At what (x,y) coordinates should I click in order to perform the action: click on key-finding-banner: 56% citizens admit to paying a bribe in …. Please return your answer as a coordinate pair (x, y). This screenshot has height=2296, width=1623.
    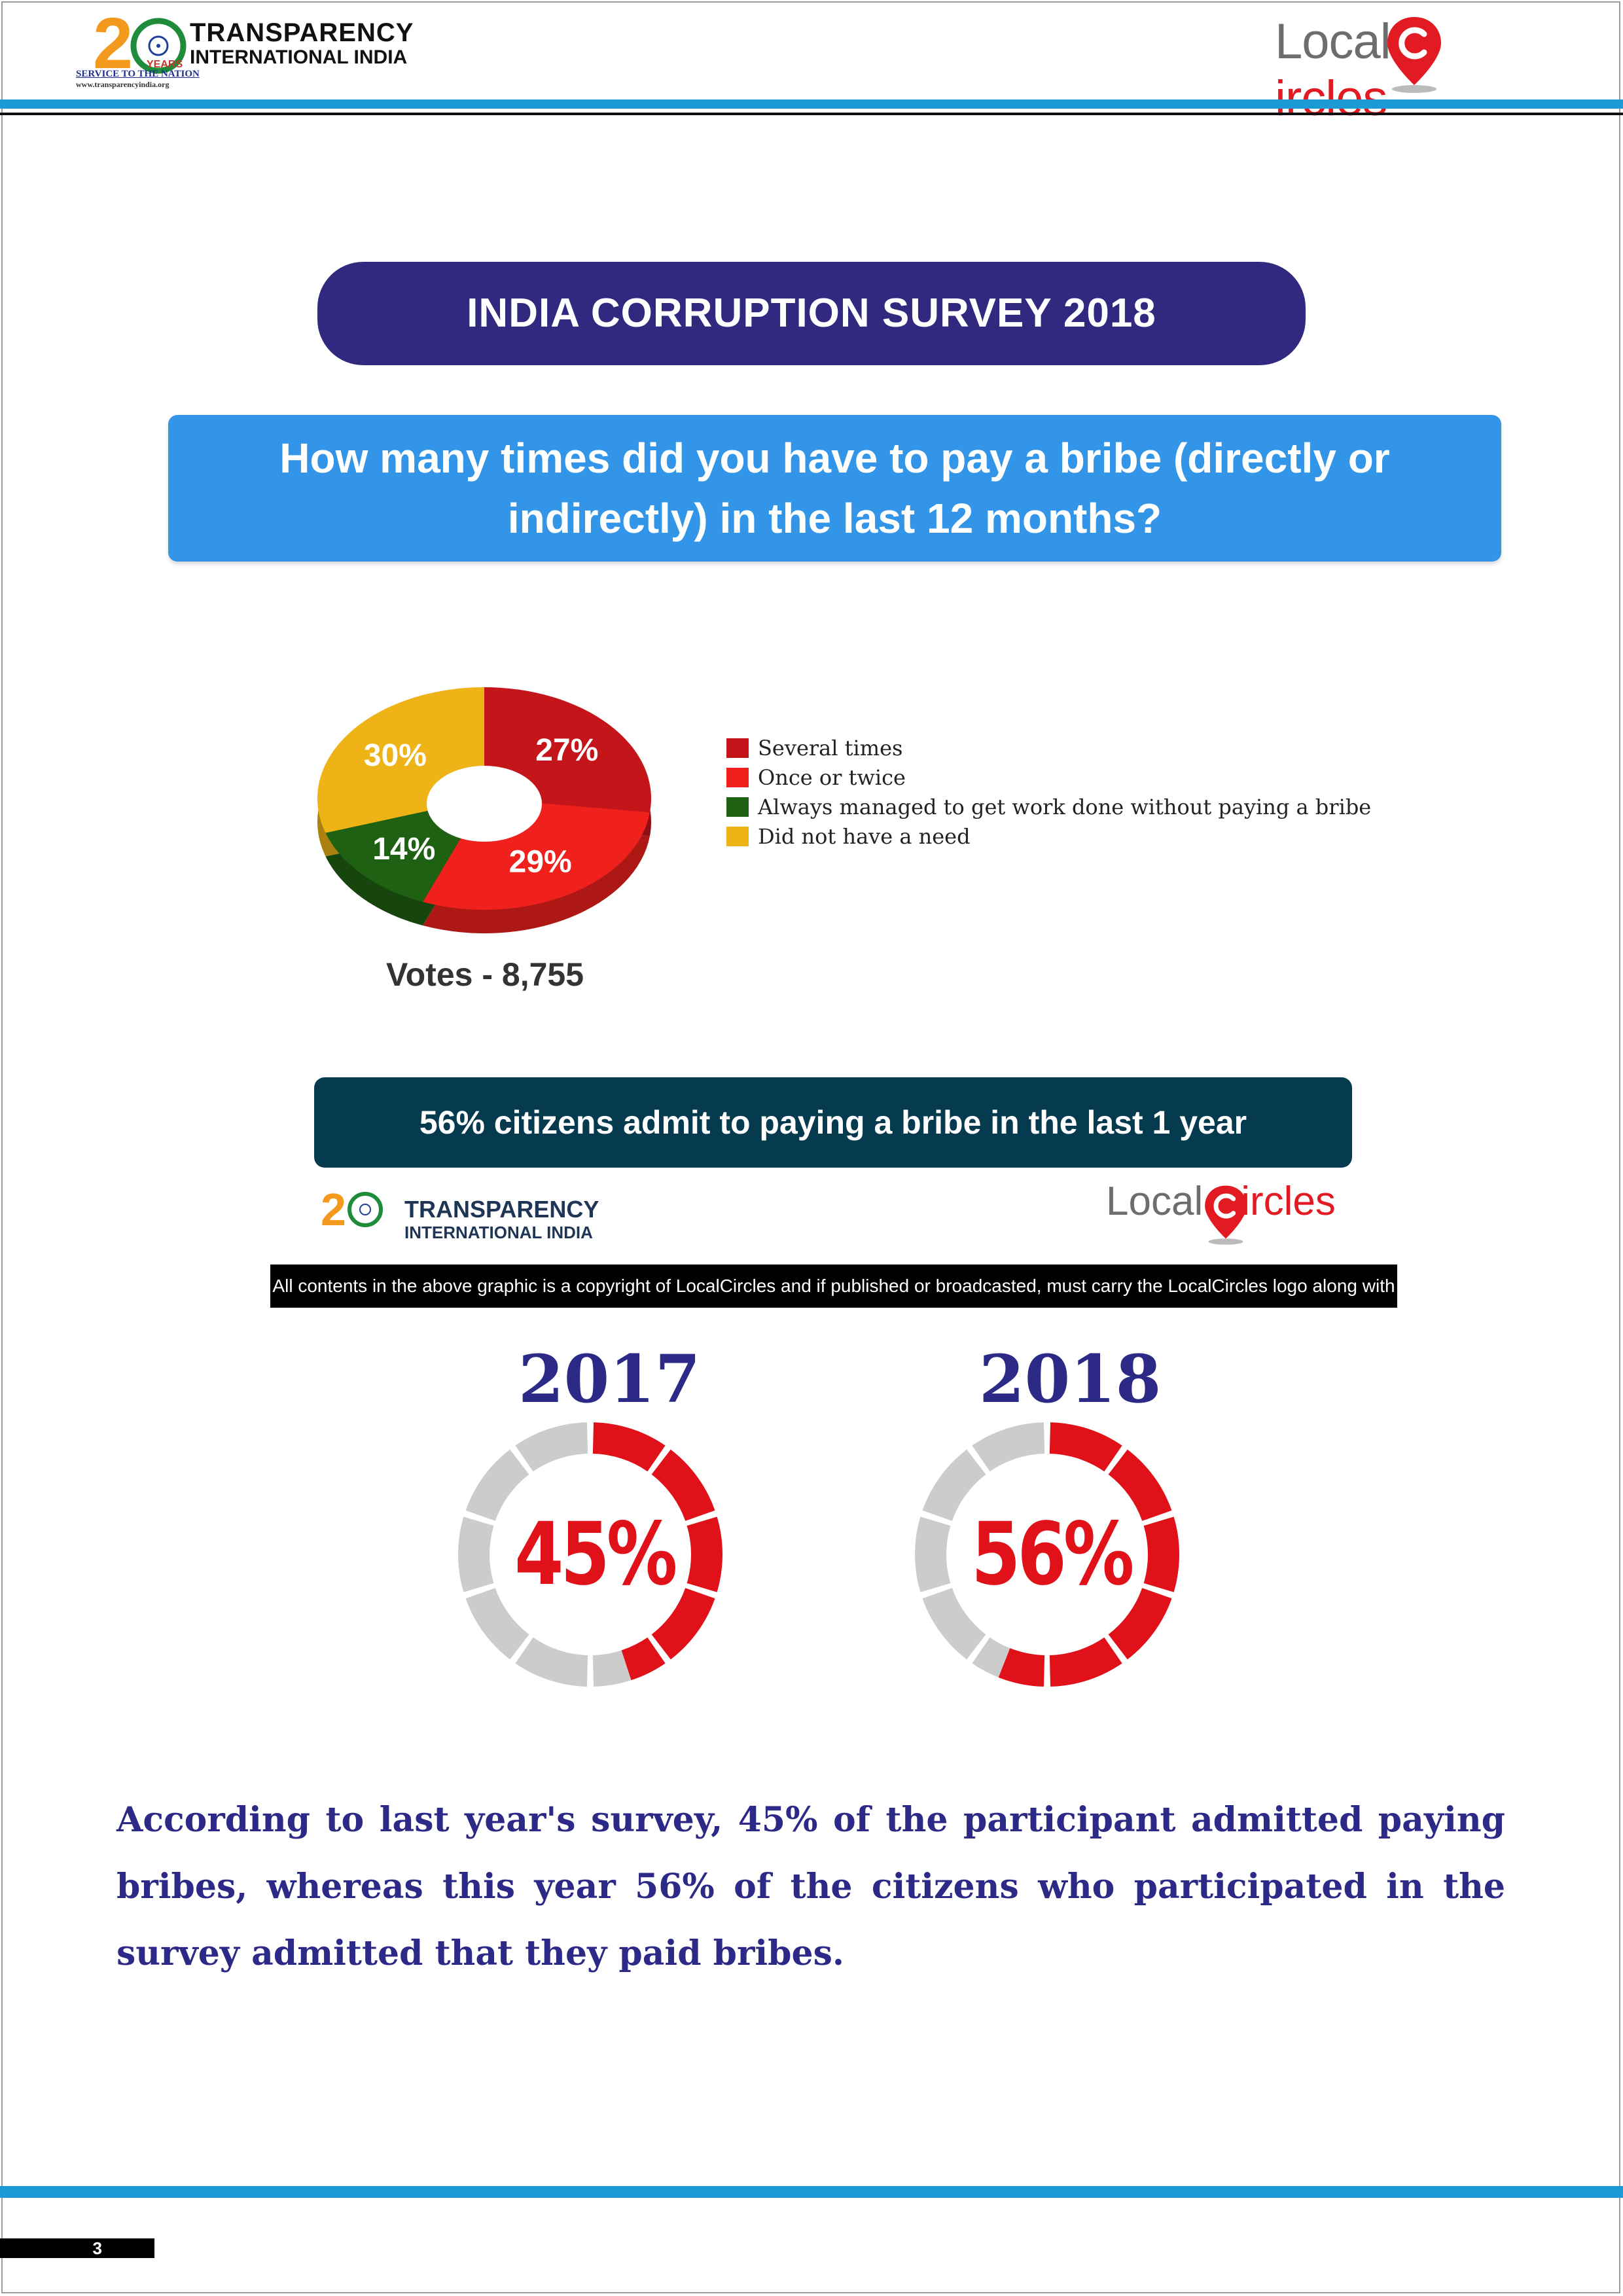
    Looking at the image, I should click on (833, 1122).